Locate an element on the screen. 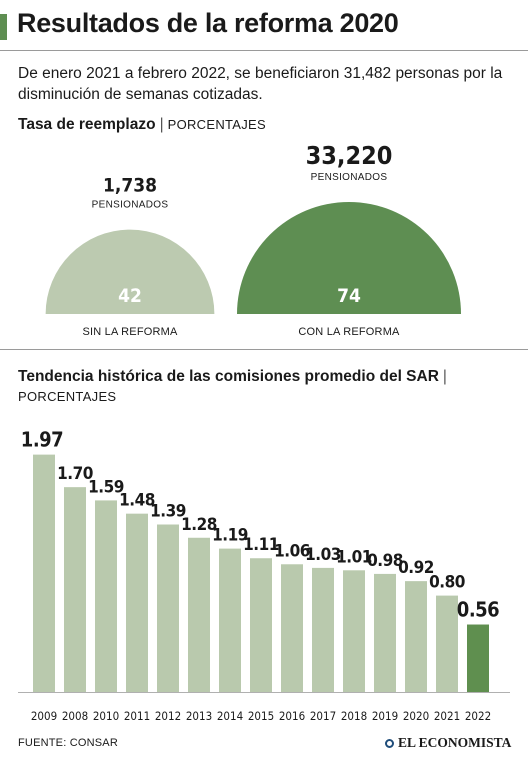 This screenshot has height=768, width=528. source-note: FUENTE: CONSAR is located at coordinates (68, 743).